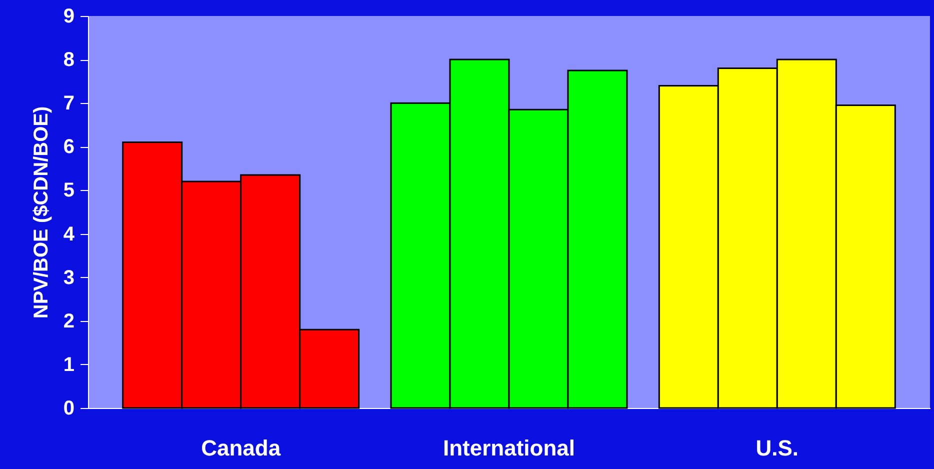 The width and height of the screenshot is (934, 469). Describe the element at coordinates (68, 60) in the screenshot. I see `y-tick-label: 8` at that location.